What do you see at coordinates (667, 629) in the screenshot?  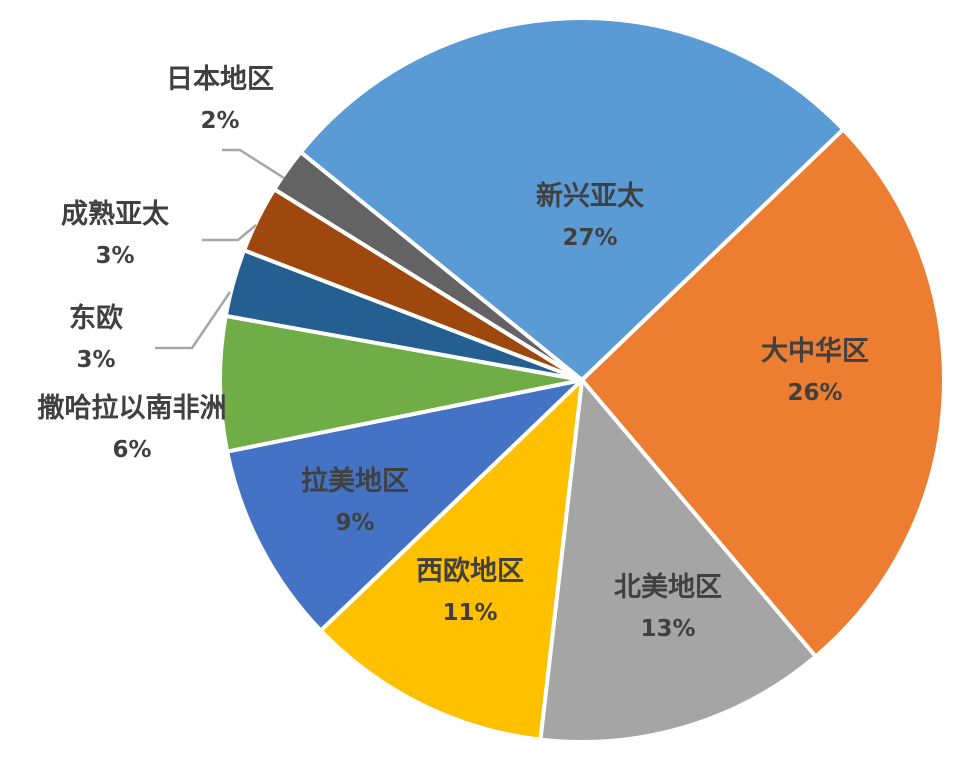 I see `slice-percent-label: 13%` at bounding box center [667, 629].